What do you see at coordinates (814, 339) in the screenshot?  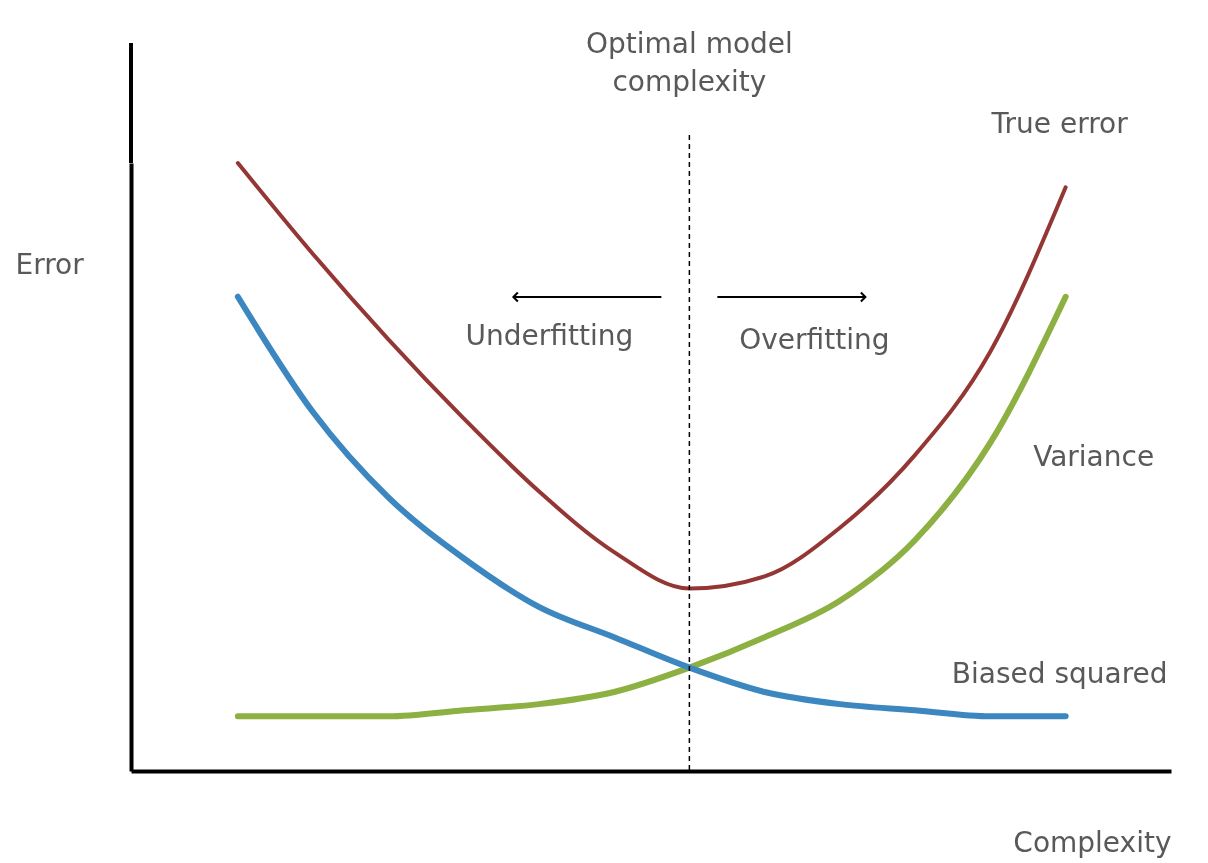 I see `annotation: Overfitting` at bounding box center [814, 339].